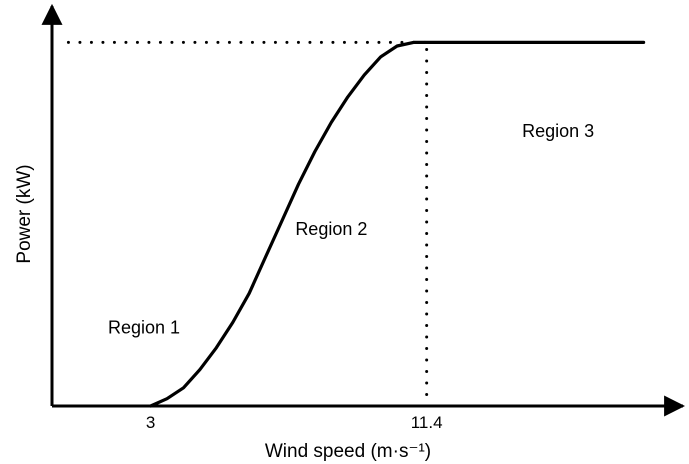  What do you see at coordinates (427, 422) in the screenshot?
I see `x-tick-label: 11.4` at bounding box center [427, 422].